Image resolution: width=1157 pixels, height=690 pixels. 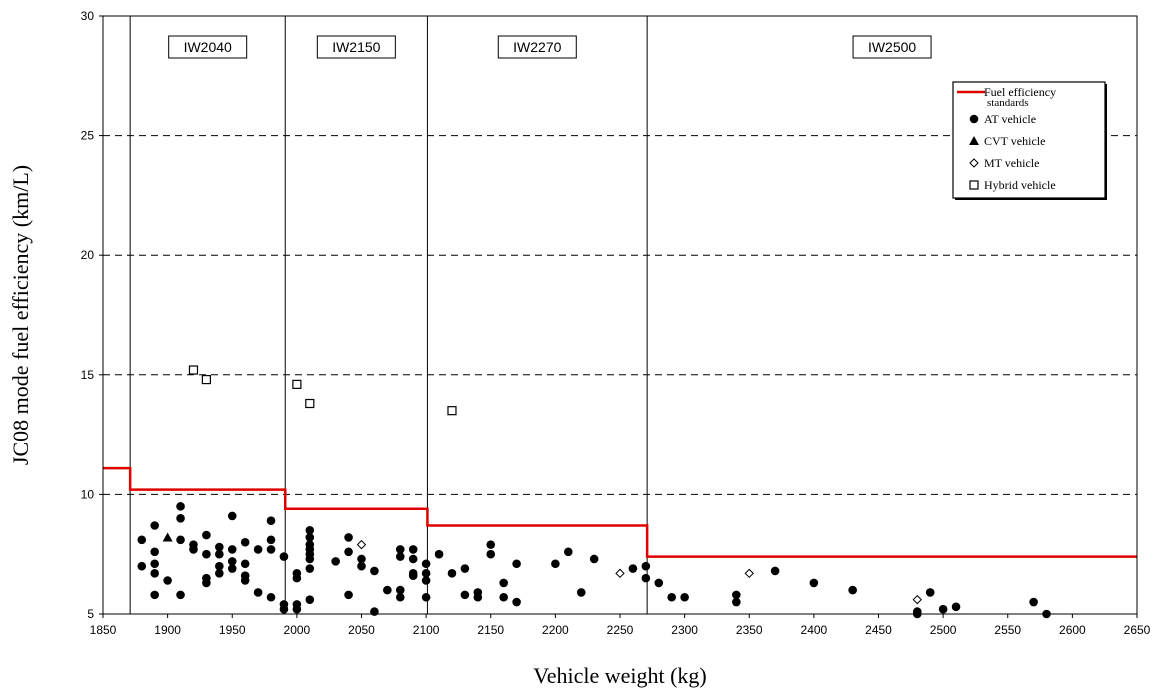 I want to click on legend-square-swatch, so click(x=974, y=185).